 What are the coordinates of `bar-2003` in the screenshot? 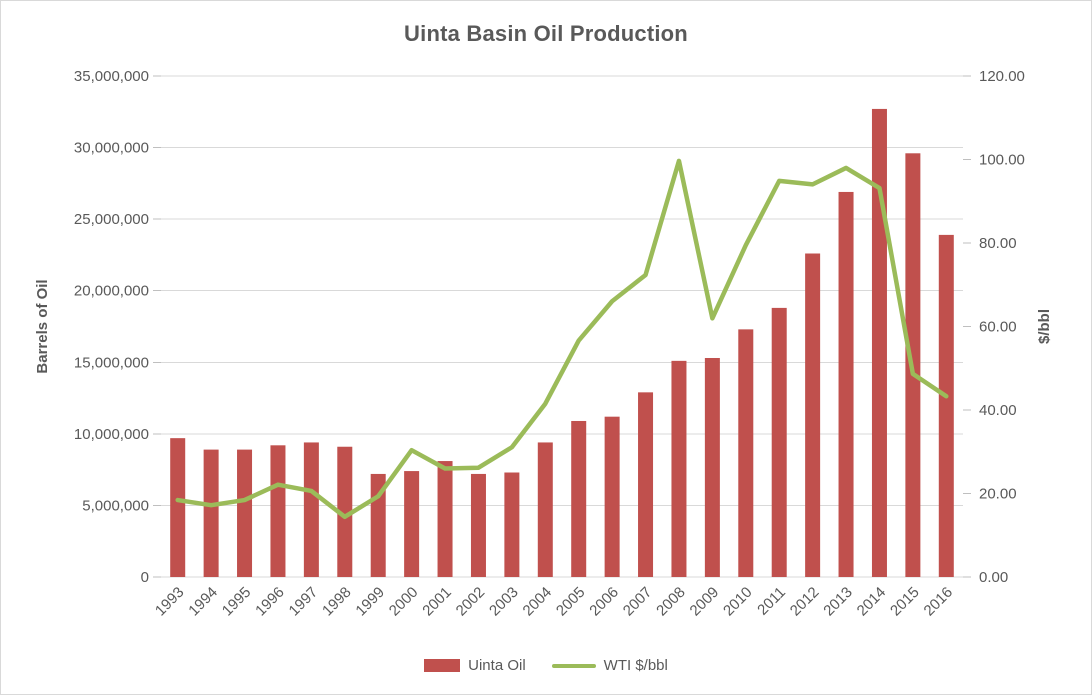 It's located at (512, 524).